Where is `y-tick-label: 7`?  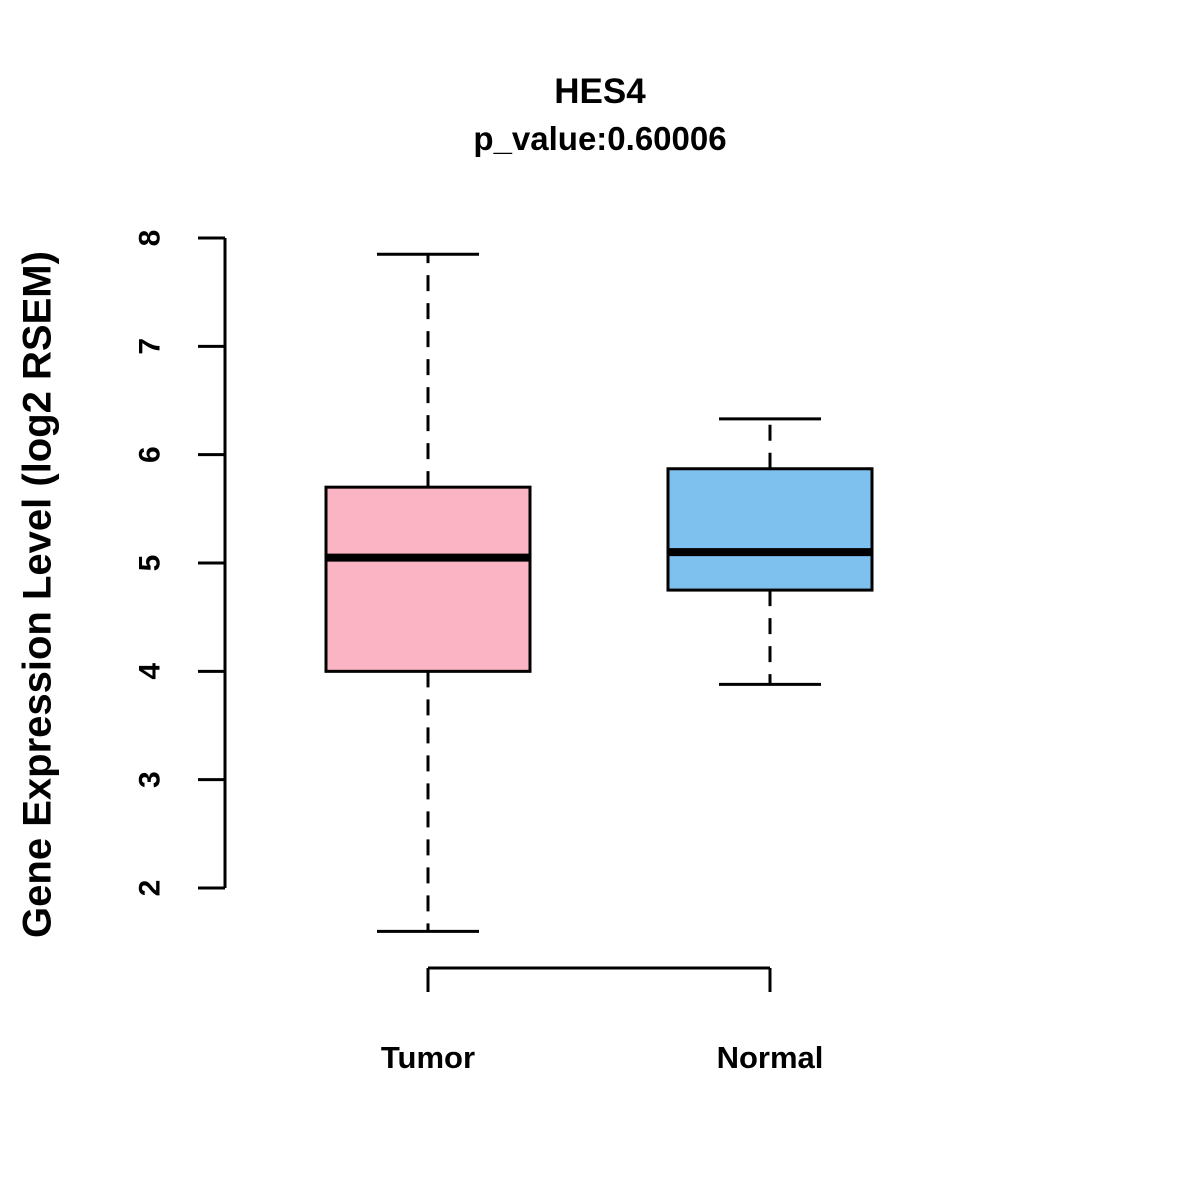 y-tick-label: 7 is located at coordinates (150, 346).